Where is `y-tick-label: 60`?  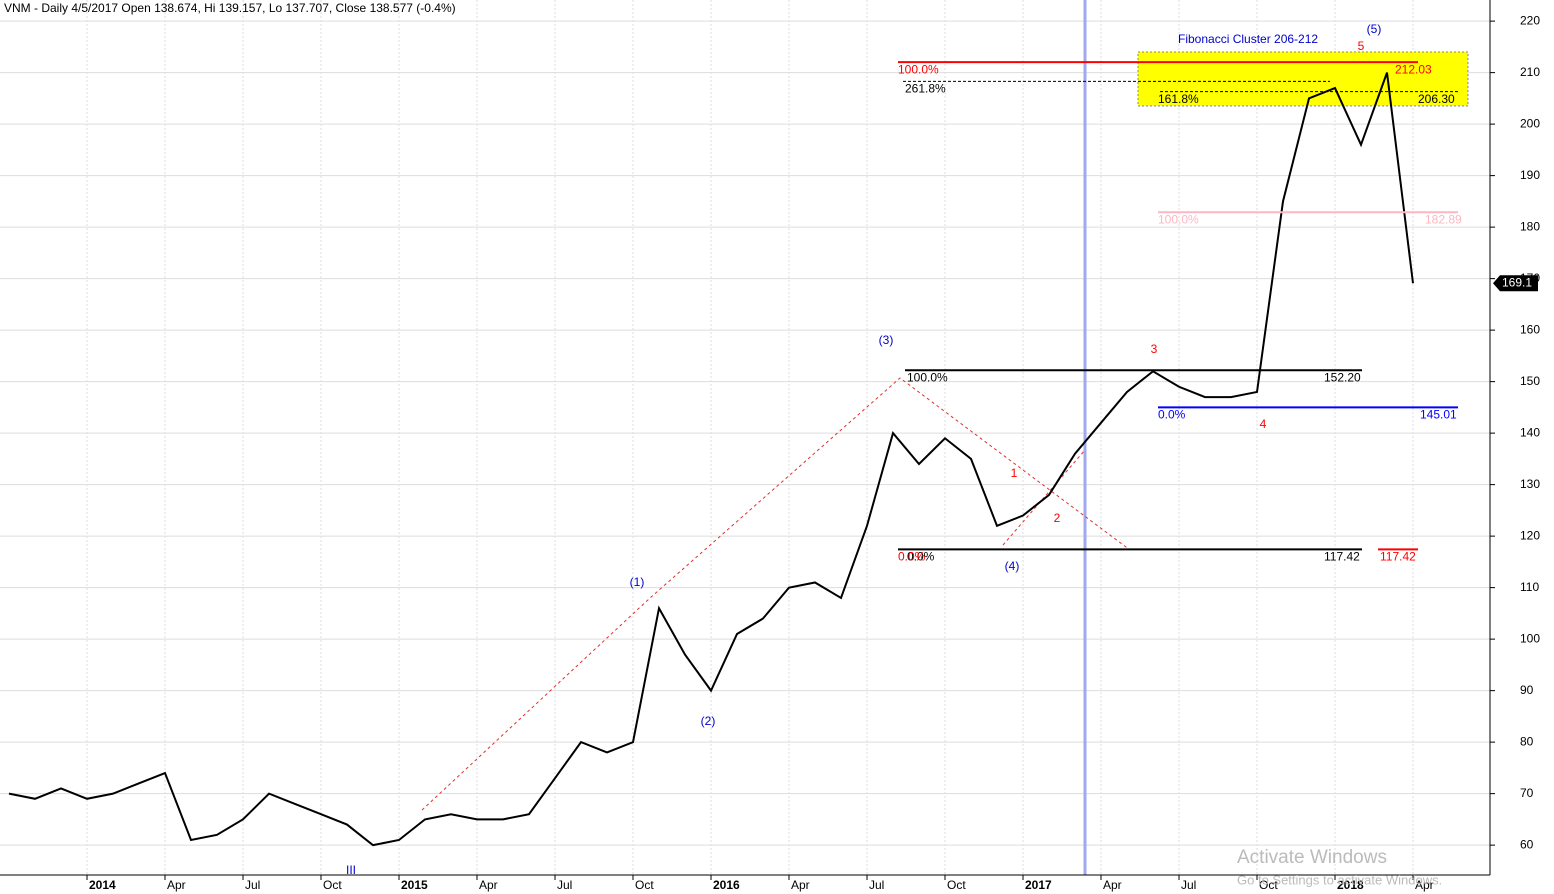 y-tick-label: 60 is located at coordinates (1527, 844).